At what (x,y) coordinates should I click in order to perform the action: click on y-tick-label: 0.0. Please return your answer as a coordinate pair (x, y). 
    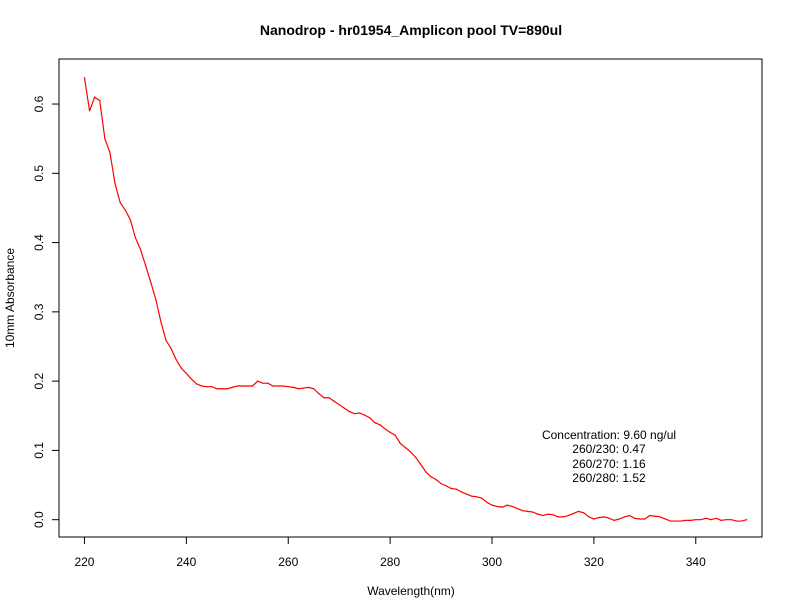
    Looking at the image, I should click on (39, 519).